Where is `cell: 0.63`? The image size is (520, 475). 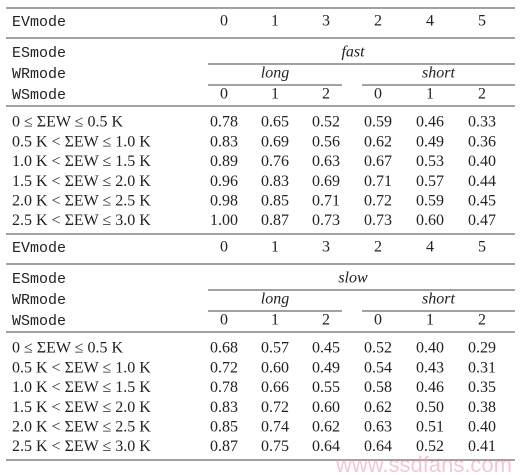
cell: 0.63 is located at coordinates (326, 161).